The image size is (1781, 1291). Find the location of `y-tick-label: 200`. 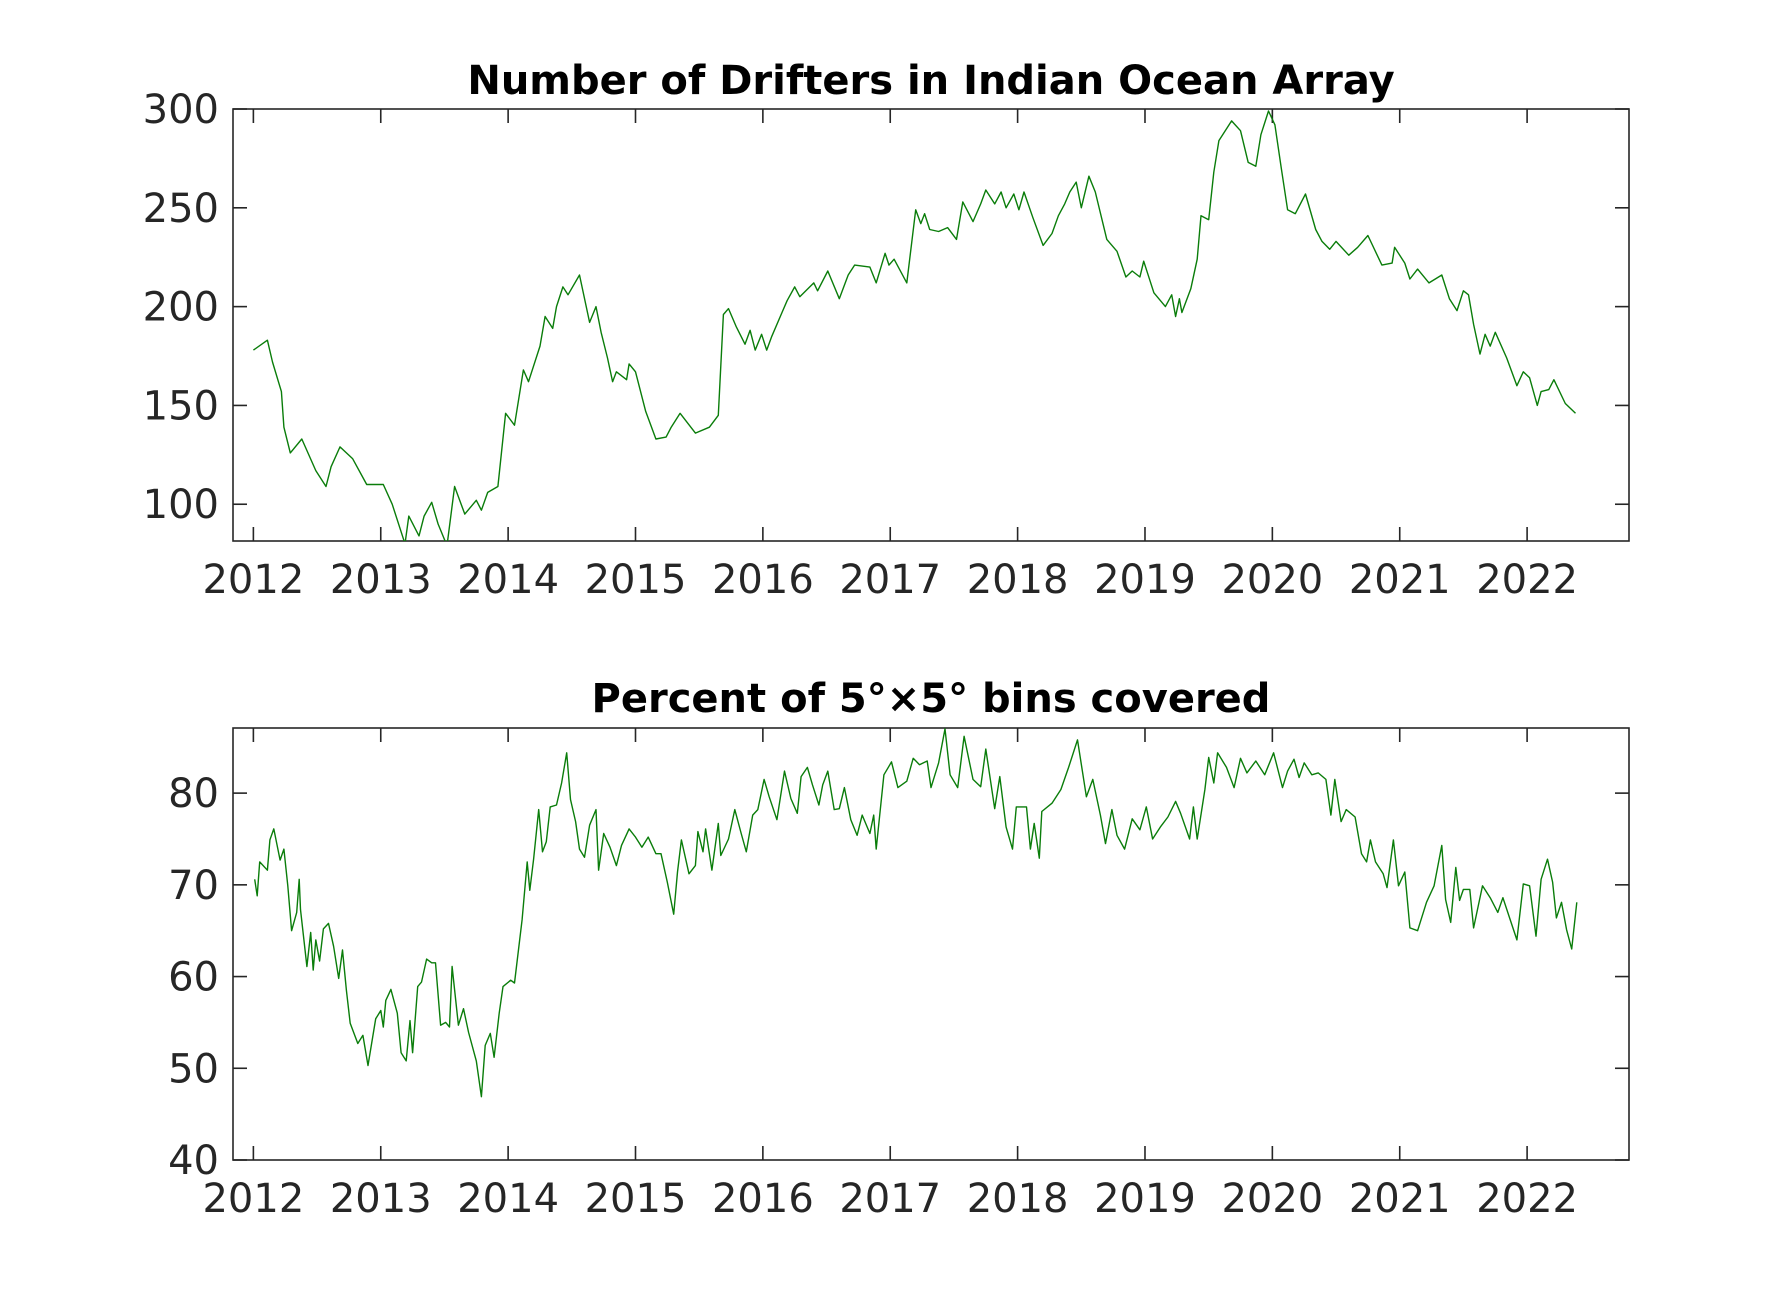

y-tick-label: 200 is located at coordinates (181, 308).